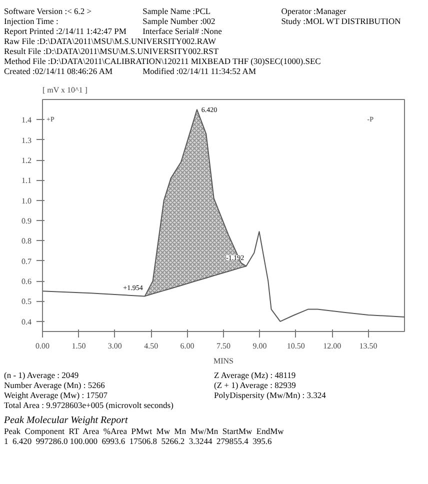 Image resolution: width=428 pixels, height=484 pixels. Describe the element at coordinates (43, 346) in the screenshot. I see `x-tick-label: 0.00` at that location.